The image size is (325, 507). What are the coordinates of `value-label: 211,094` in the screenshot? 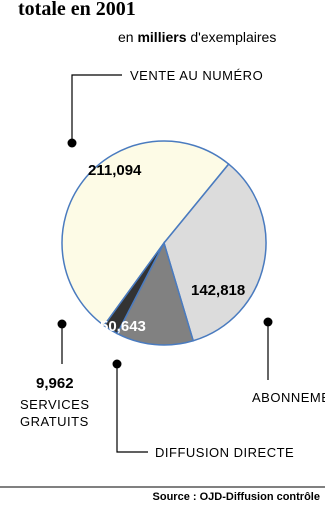 It's located at (115, 170).